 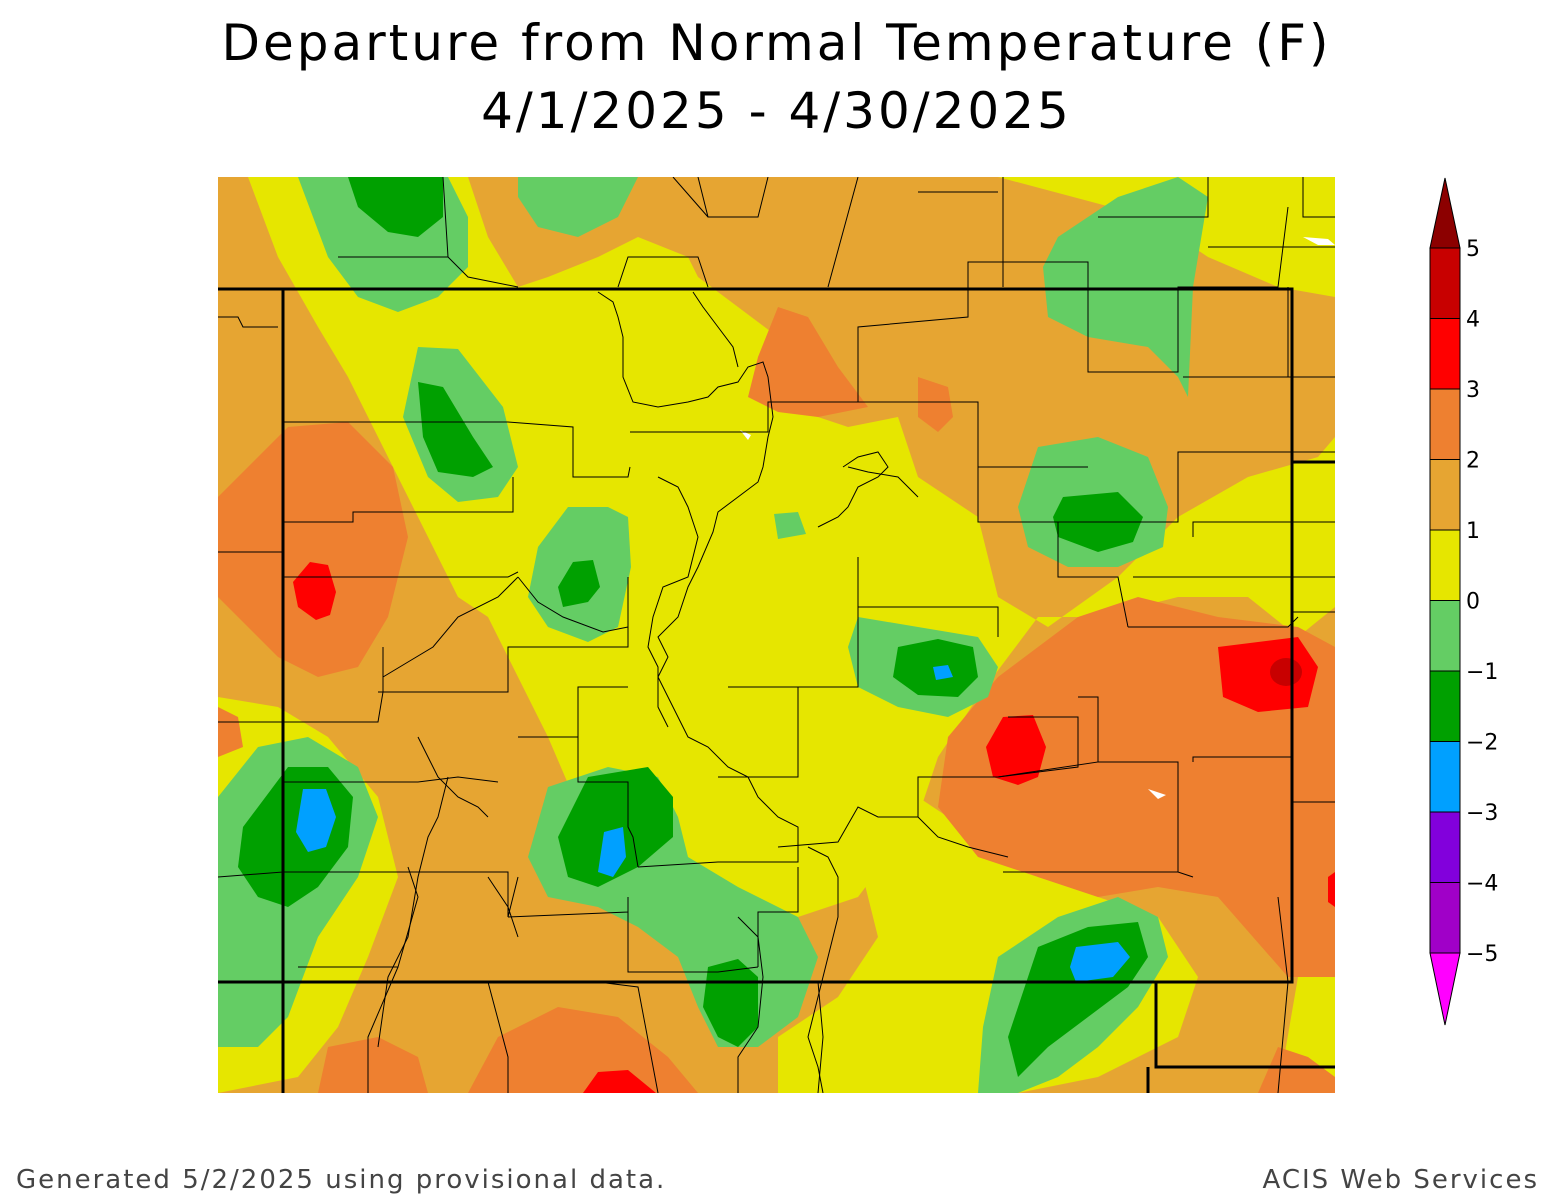 I want to click on color-scale-legend: 5 4 3 2 1 0 −1 −2 −3 −4 −5, so click(x=1463, y=601).